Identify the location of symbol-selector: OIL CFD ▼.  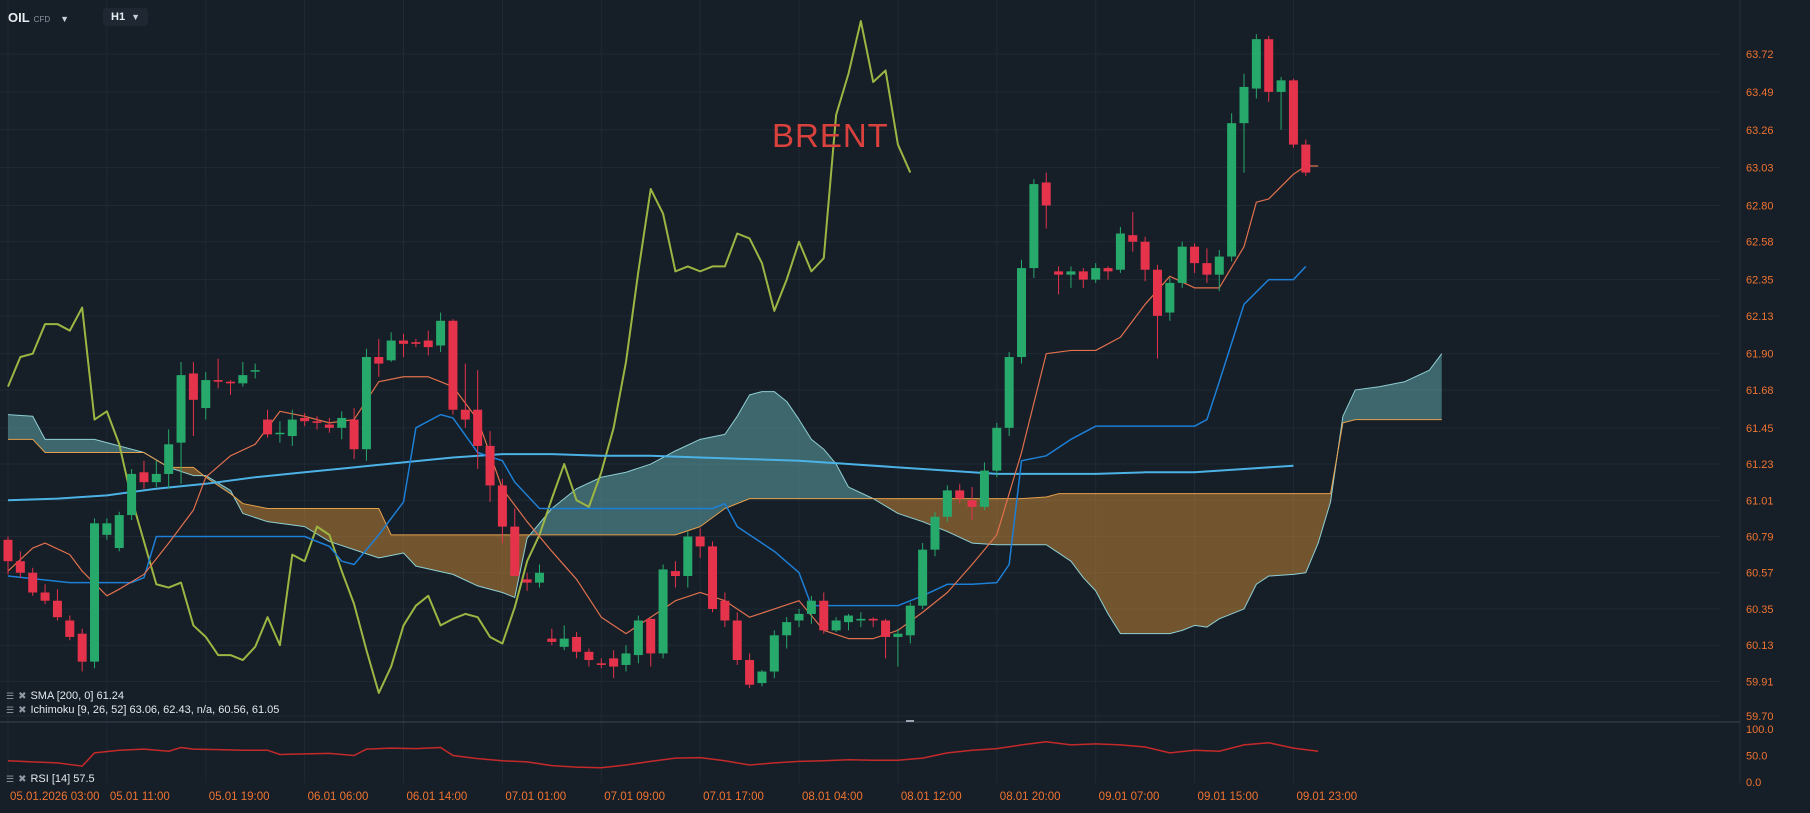
(38, 17).